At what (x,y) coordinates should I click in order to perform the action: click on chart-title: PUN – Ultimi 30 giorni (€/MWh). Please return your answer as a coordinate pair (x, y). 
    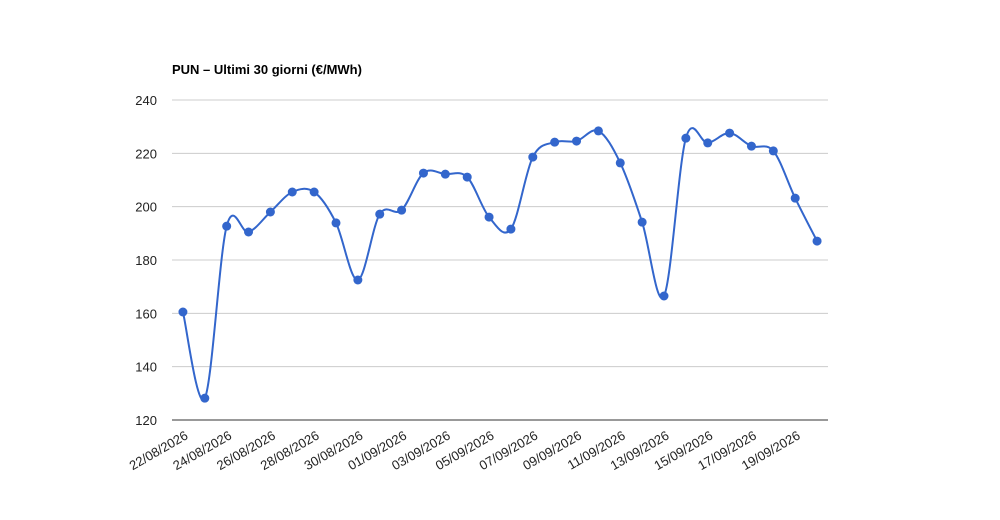
    Looking at the image, I should click on (267, 69).